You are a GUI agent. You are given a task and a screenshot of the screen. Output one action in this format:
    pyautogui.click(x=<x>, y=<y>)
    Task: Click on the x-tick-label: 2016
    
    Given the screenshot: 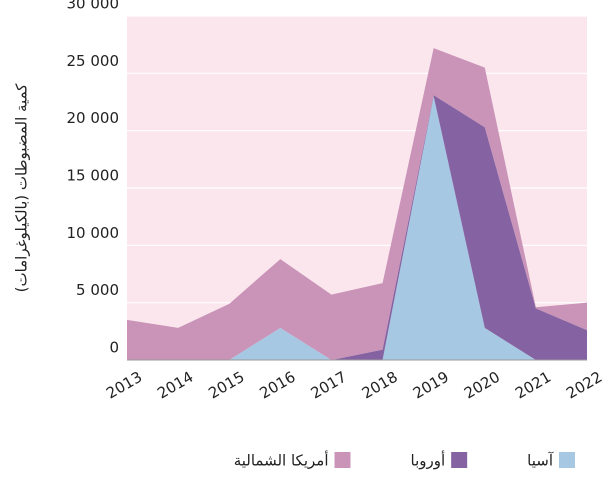 What is the action you would take?
    pyautogui.click(x=278, y=385)
    